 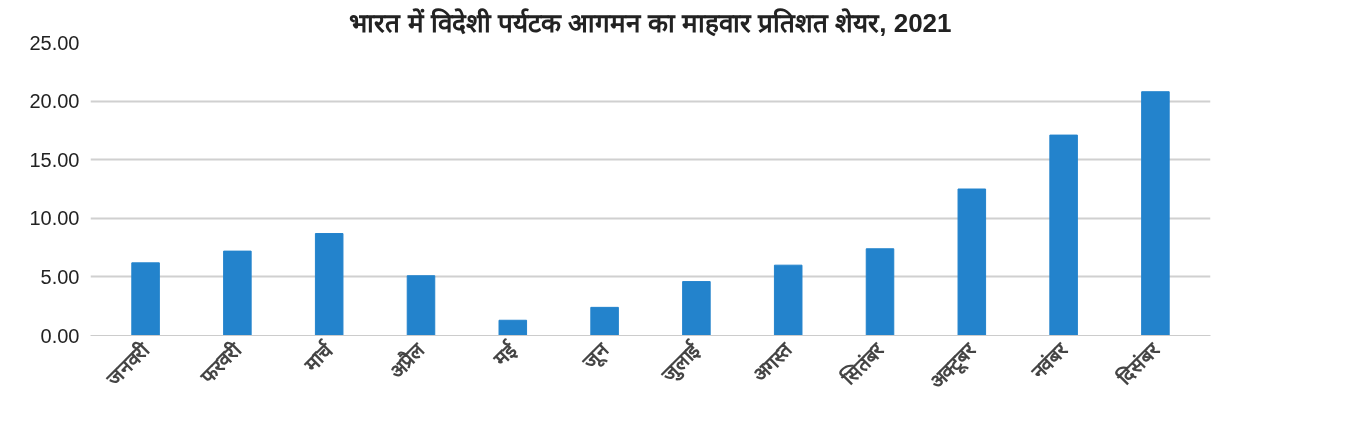 What do you see at coordinates (54, 218) in the screenshot?
I see `y-tick-label: 10.00` at bounding box center [54, 218].